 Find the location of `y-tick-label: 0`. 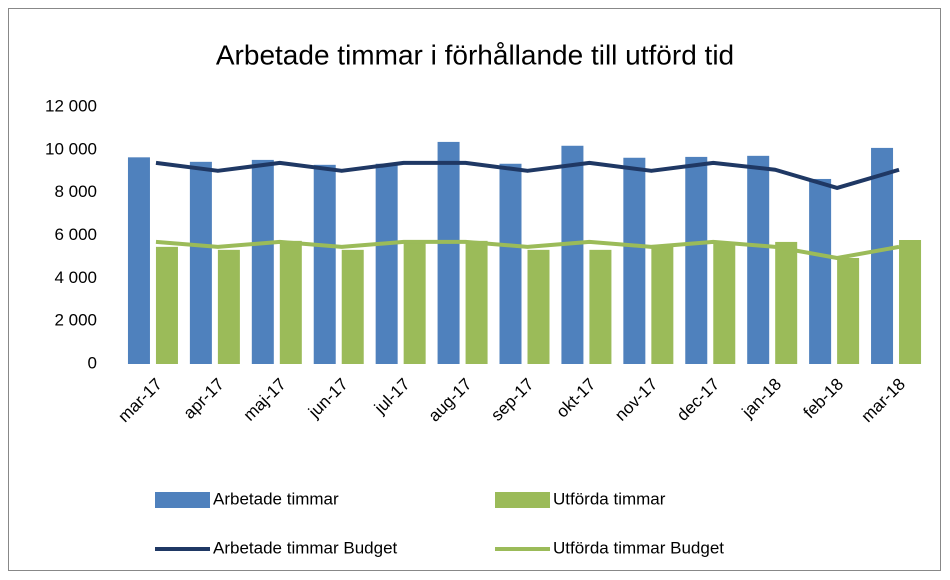

y-tick-label: 0 is located at coordinates (92, 362).